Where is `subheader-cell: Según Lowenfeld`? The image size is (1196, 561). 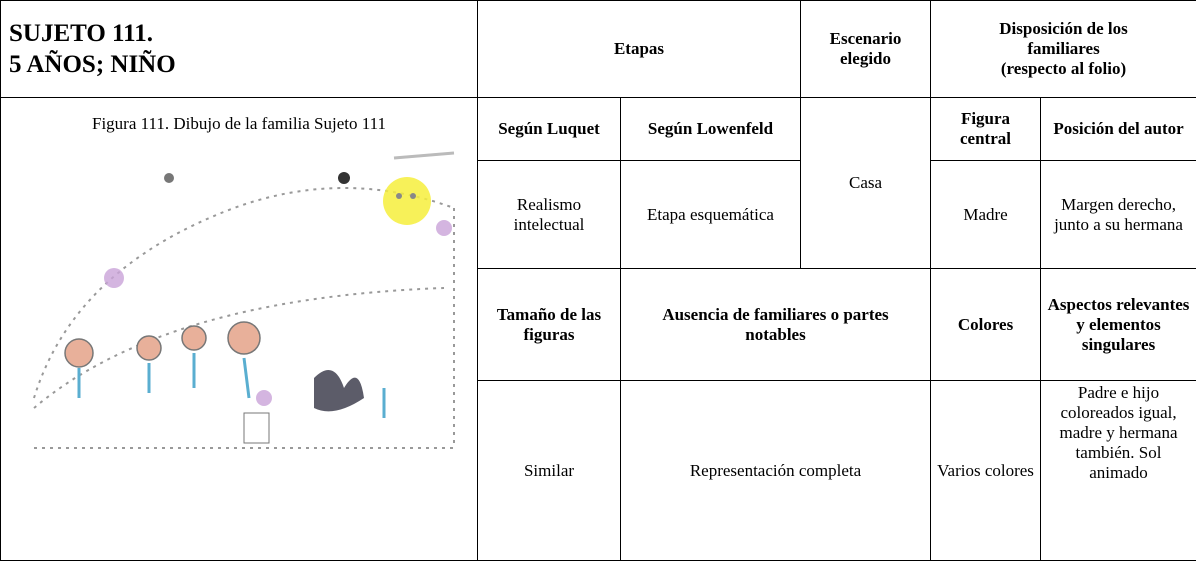
subheader-cell: Según Lowenfeld is located at coordinates (710, 129).